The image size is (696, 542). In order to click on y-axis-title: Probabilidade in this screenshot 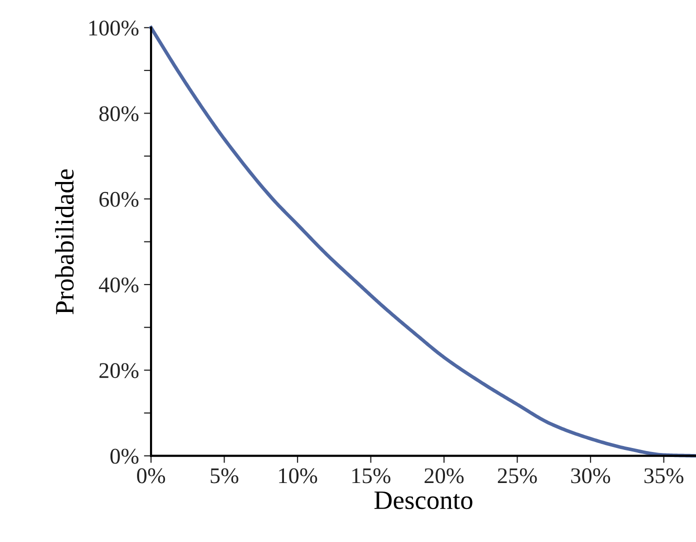, I will do `click(64, 241)`.